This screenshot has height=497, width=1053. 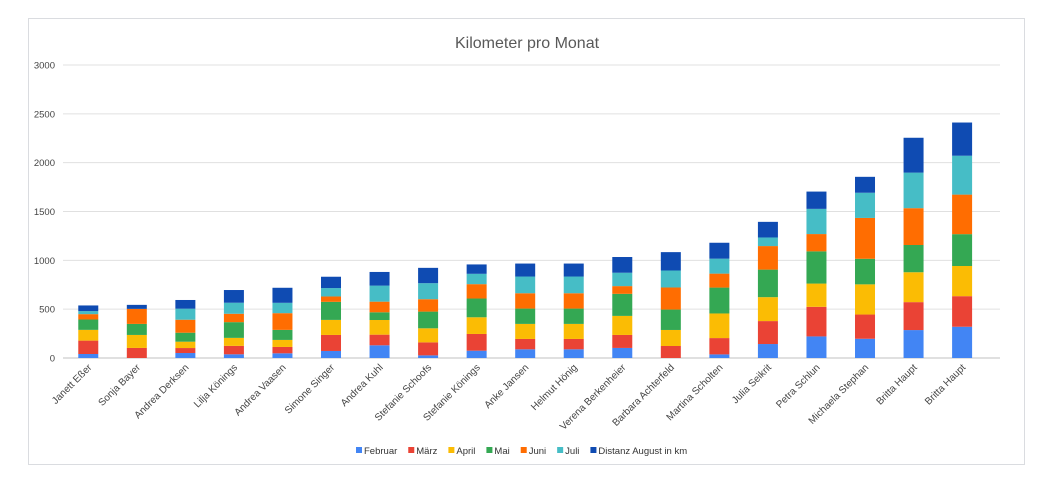 I want to click on x-tick-label: Simone Singer, so click(x=310, y=389).